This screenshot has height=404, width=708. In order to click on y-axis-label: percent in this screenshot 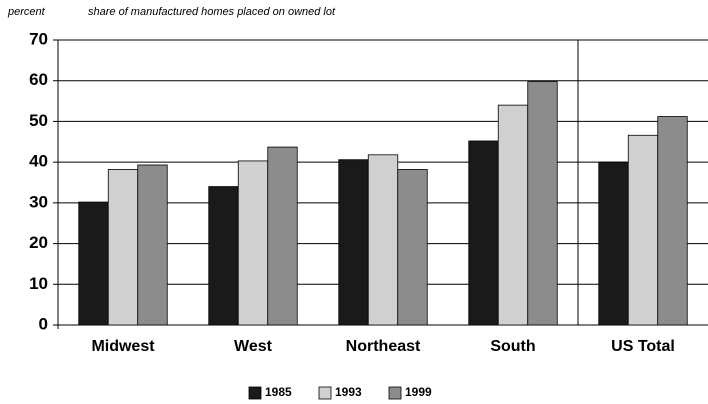, I will do `click(26, 12)`.